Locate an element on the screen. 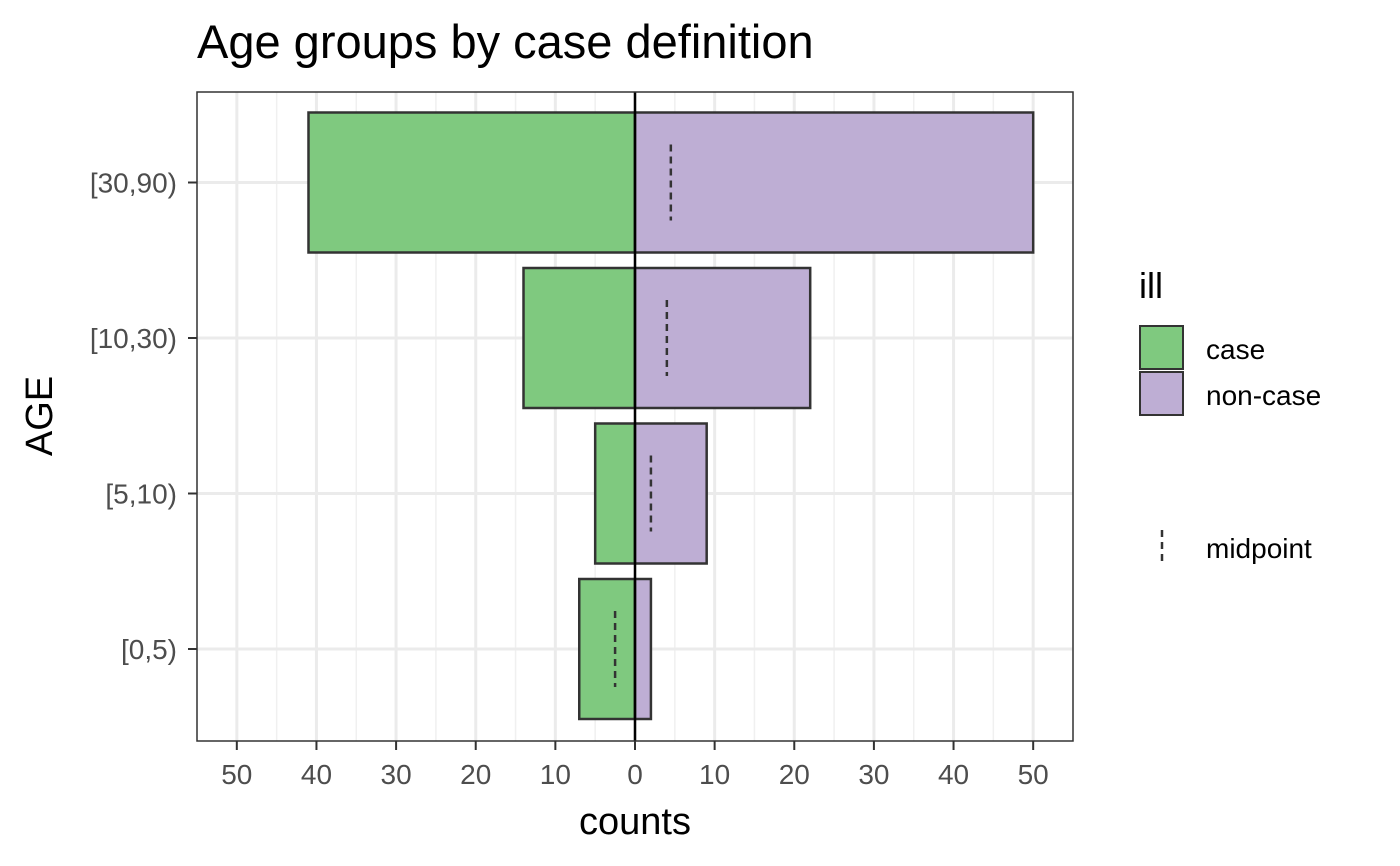 Image resolution: width=1400 pixels, height=866 pixels. legend-label-midpoint: midpoint is located at coordinates (1259, 548).